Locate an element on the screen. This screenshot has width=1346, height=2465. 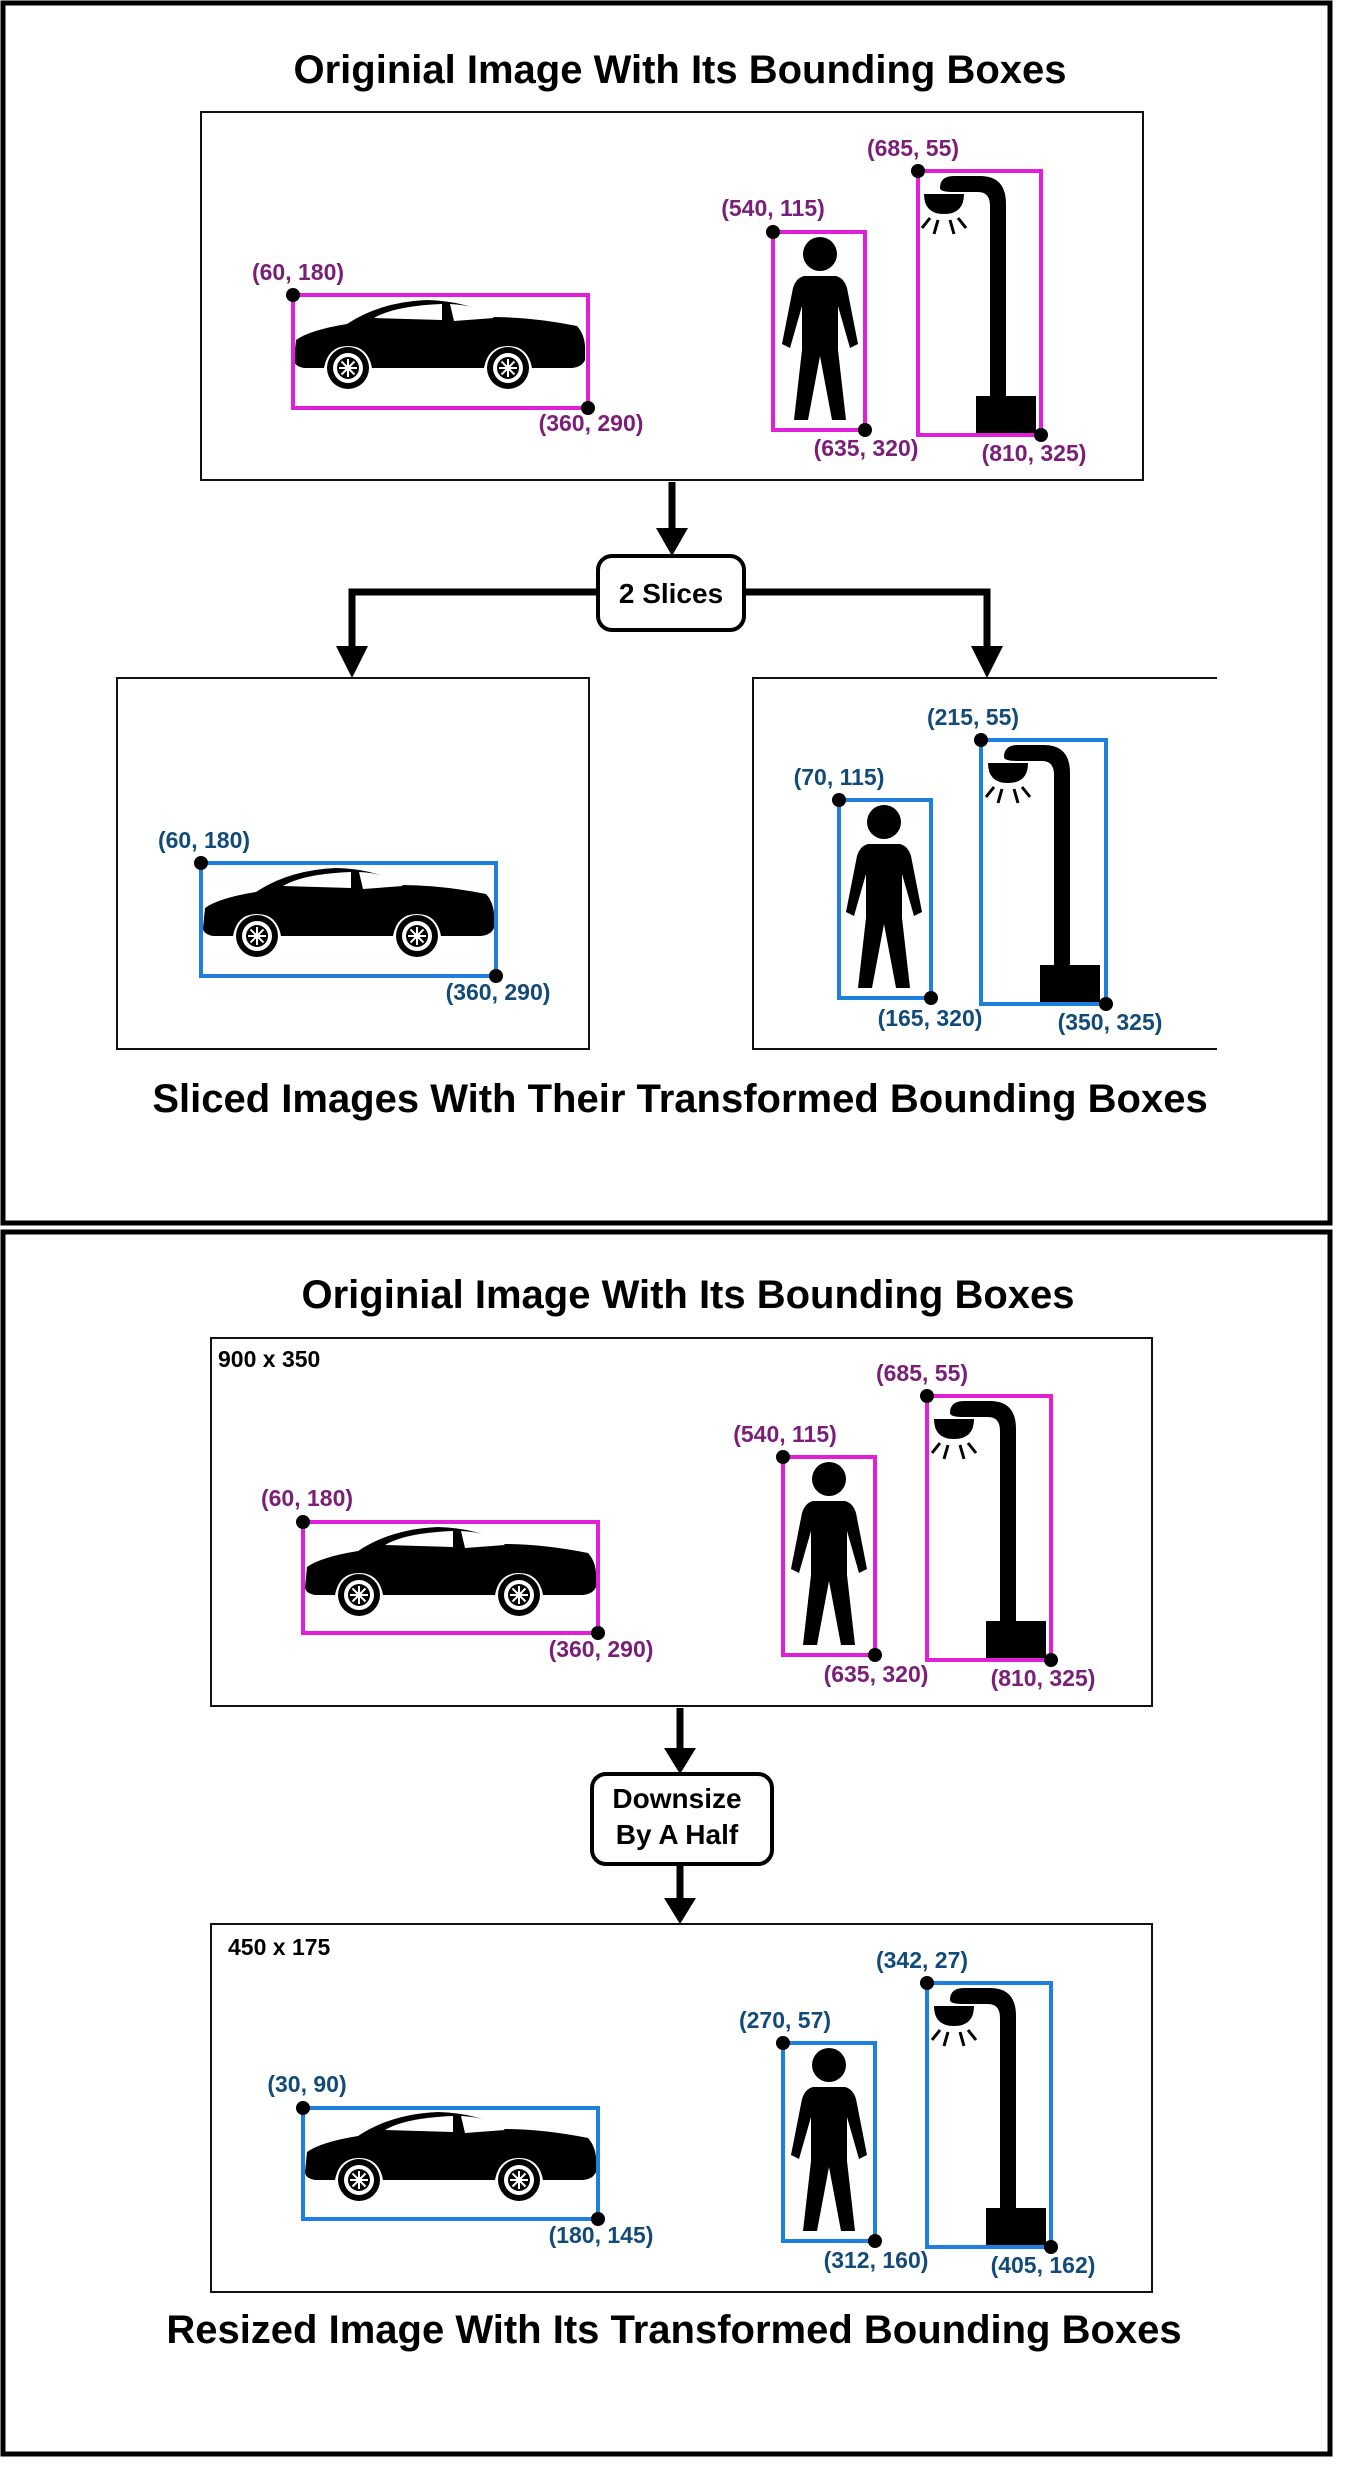
image-size-label: 450 x 175 is located at coordinates (279, 1947).